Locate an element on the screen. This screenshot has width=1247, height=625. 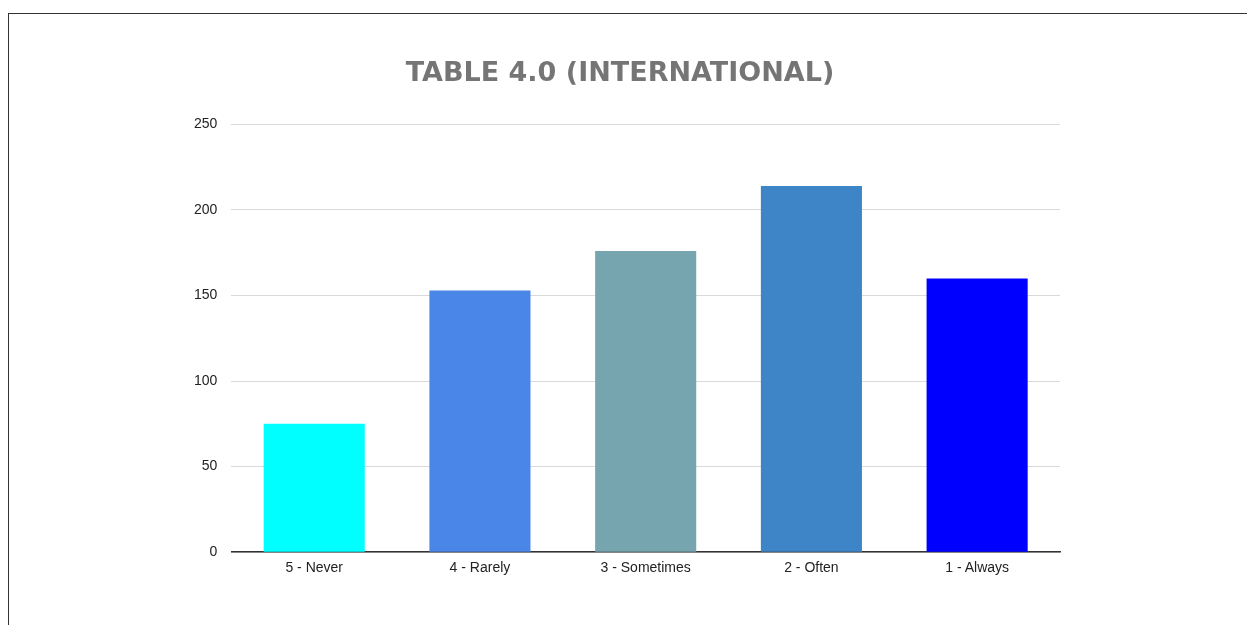
y-tick-label: 200 is located at coordinates (206, 208).